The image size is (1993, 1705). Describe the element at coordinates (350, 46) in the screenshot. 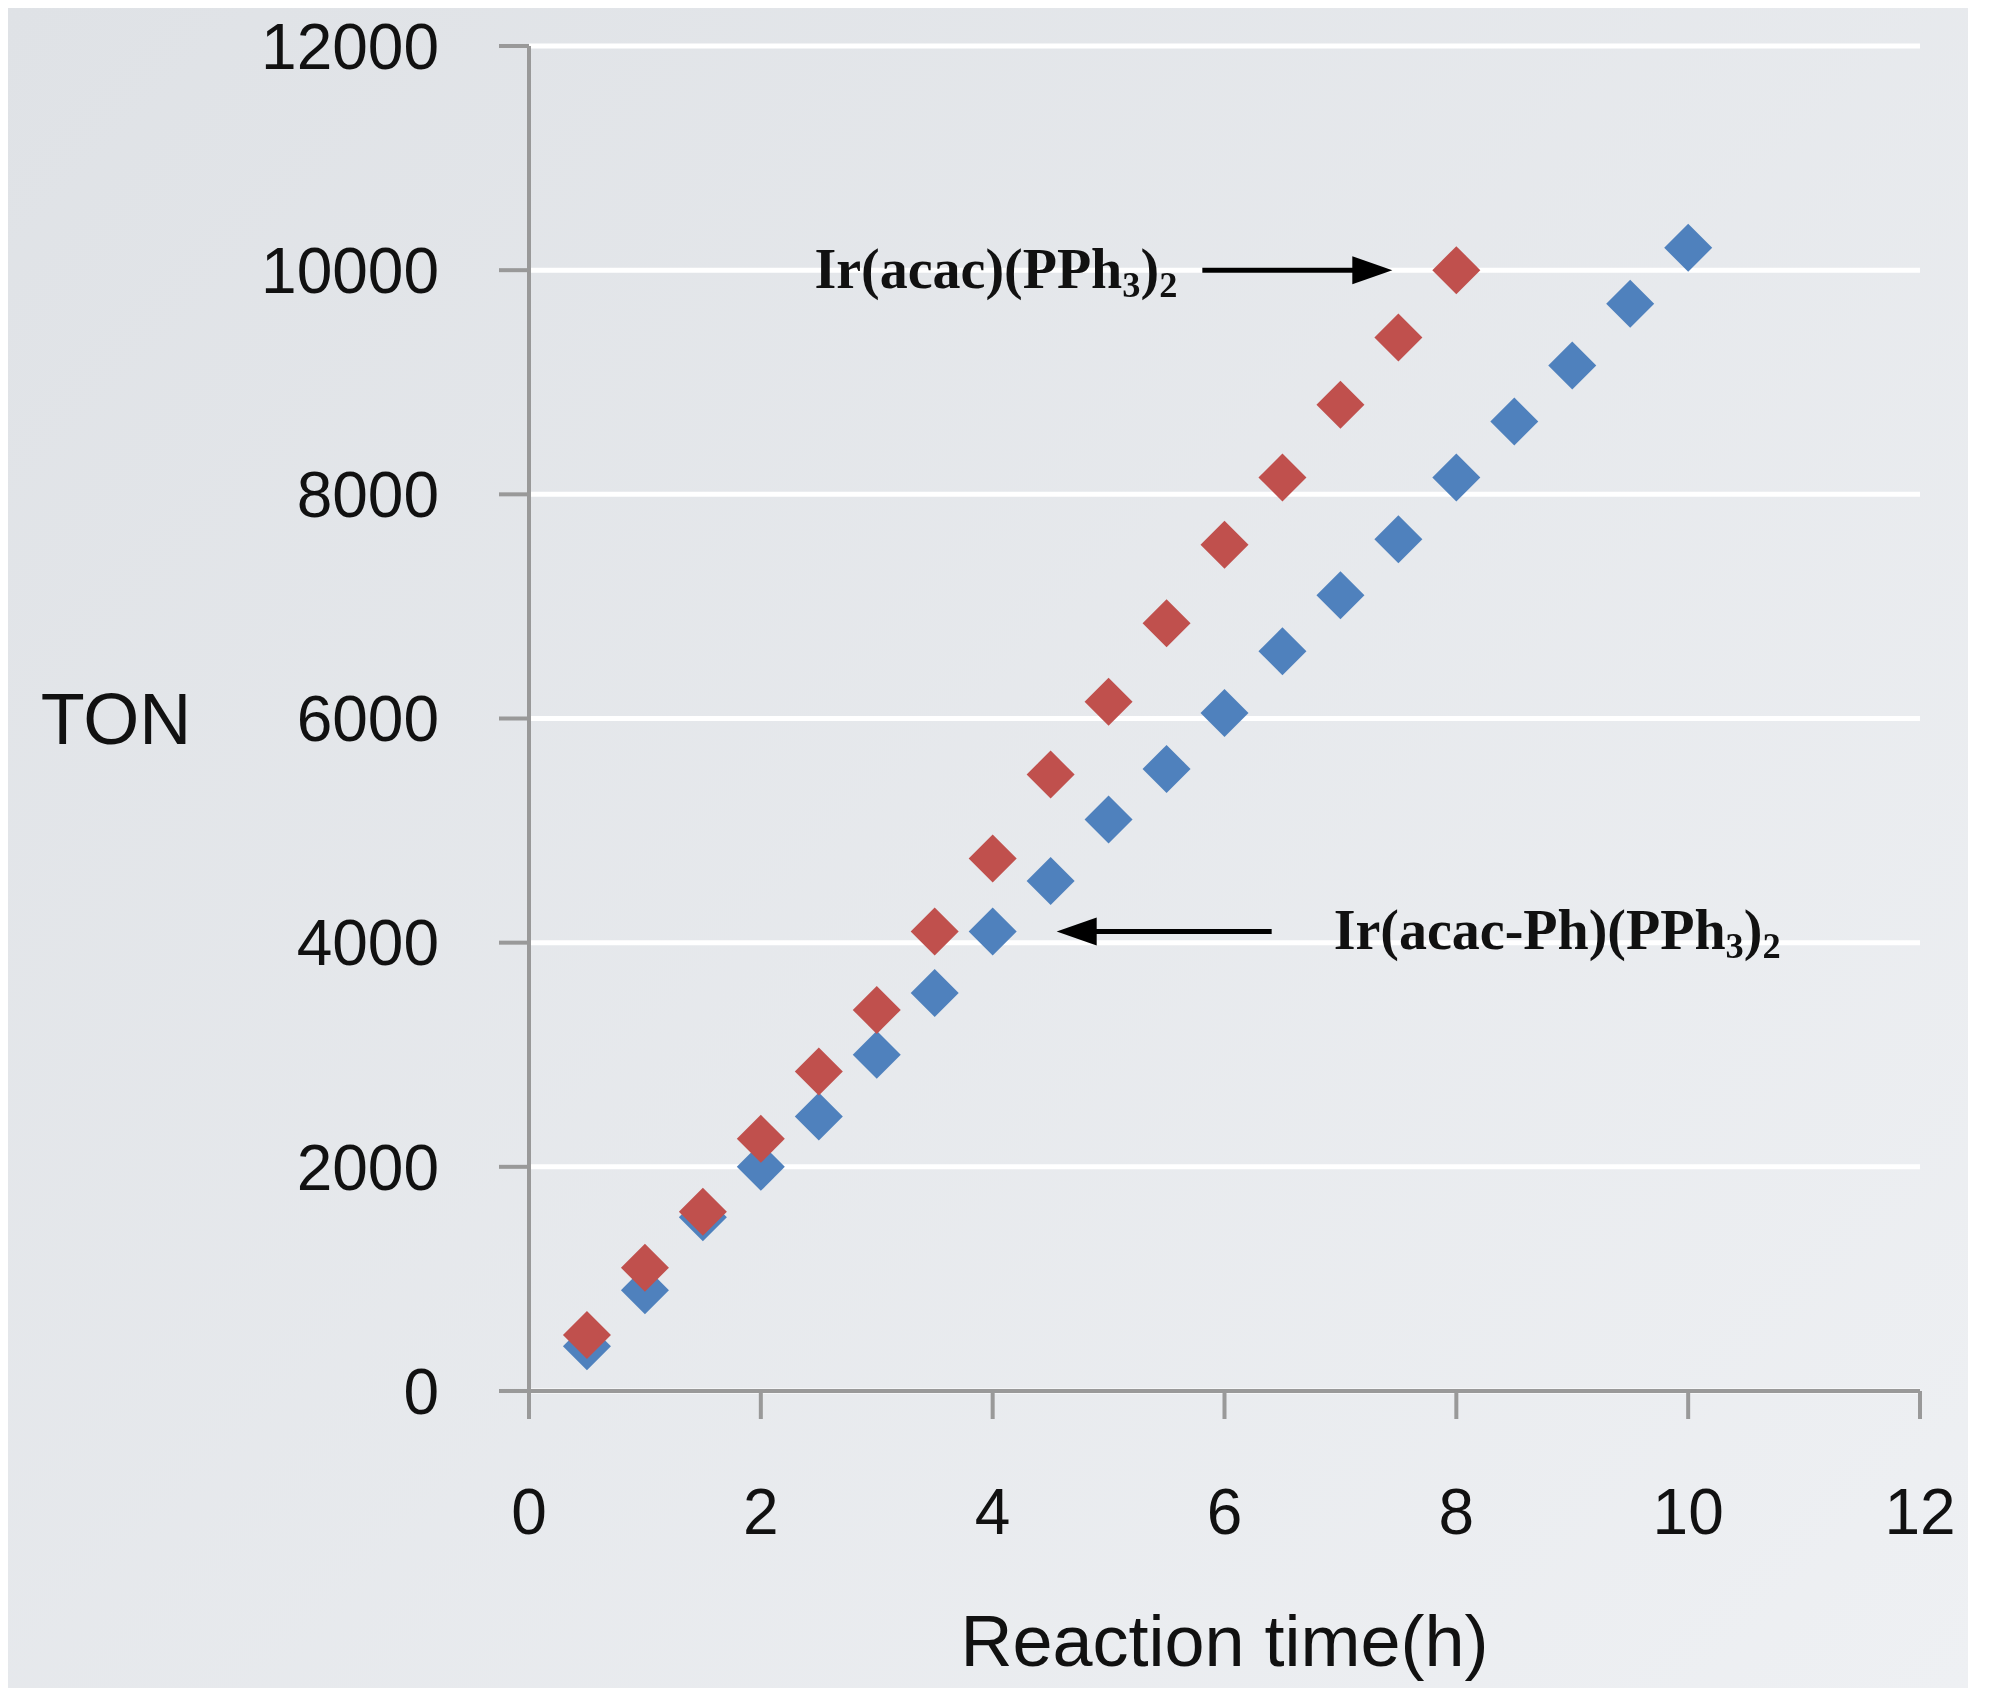

I see `y-tick-label: 12000` at that location.